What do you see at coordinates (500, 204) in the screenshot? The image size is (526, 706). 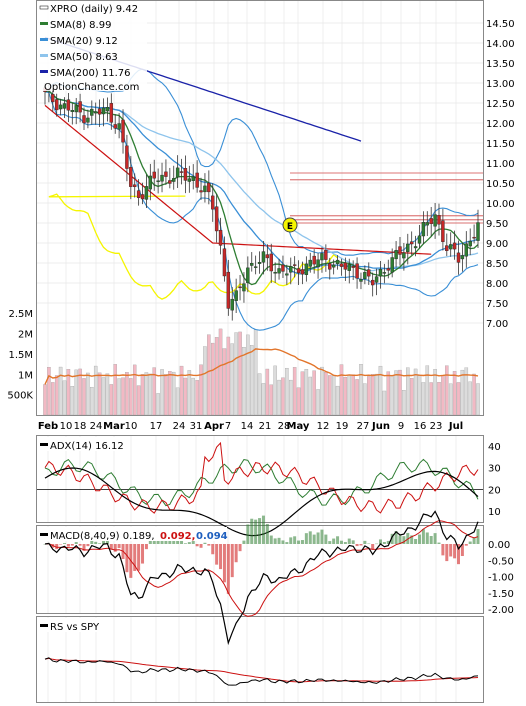 I see `price-tick-label: 10.00` at bounding box center [500, 204].